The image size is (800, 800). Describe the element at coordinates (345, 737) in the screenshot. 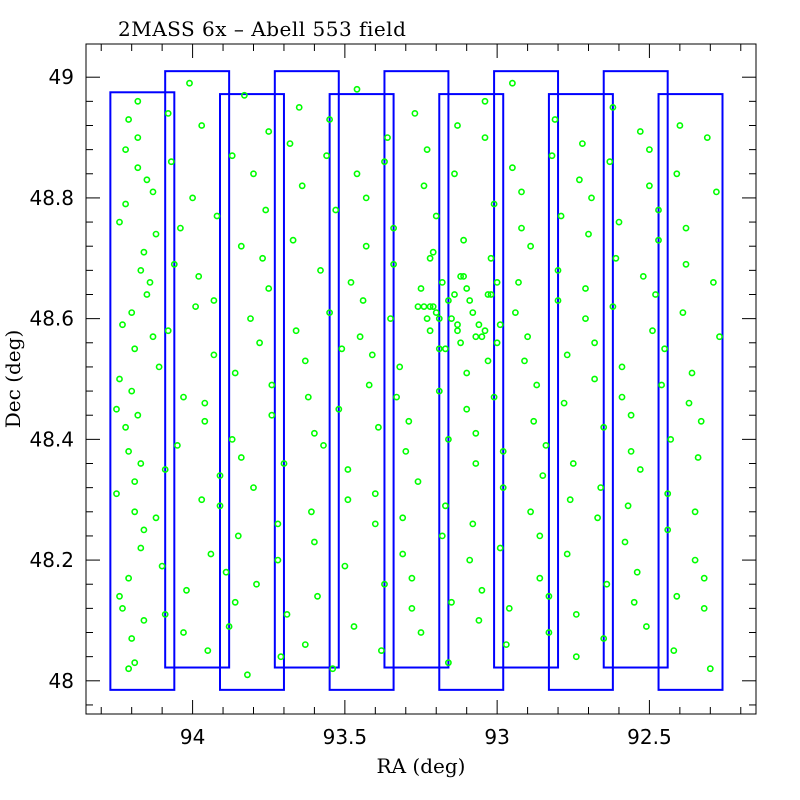

I see `x-tick-label: 93.5` at that location.